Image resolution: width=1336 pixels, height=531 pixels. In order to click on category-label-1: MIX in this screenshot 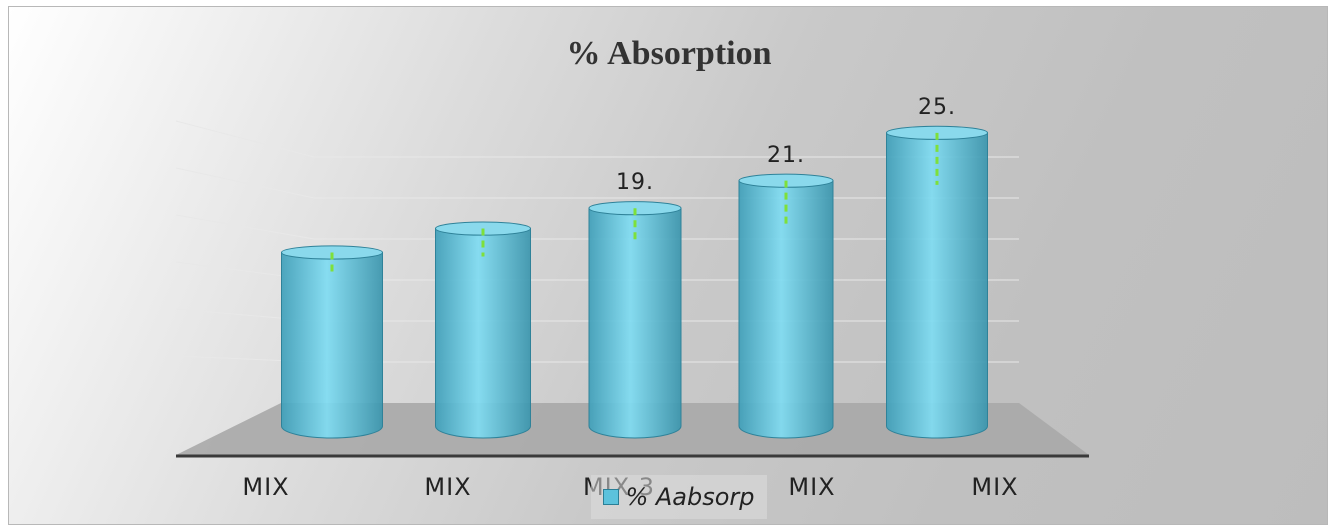, I will do `click(266, 487)`.